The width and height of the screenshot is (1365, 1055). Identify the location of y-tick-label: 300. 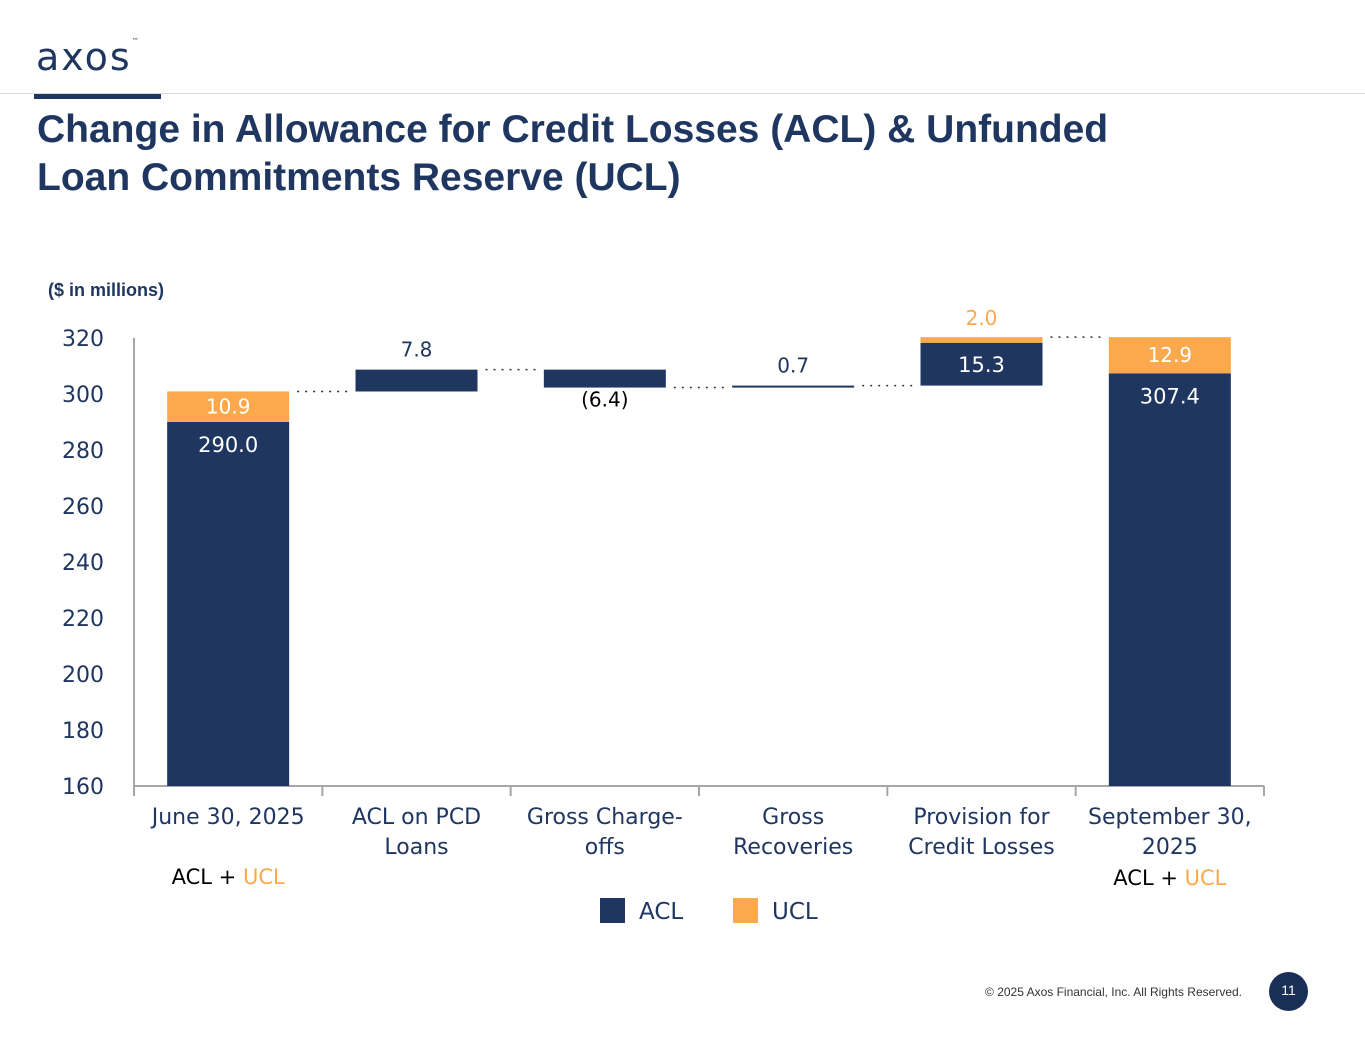
(83, 395).